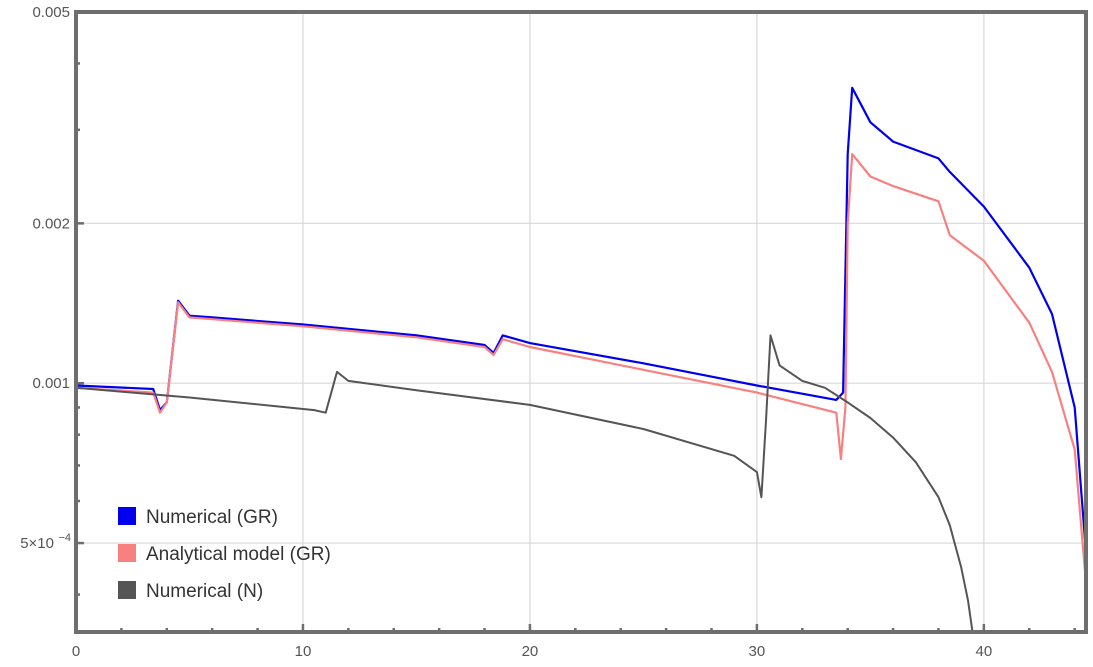 The height and width of the screenshot is (667, 1093). I want to click on x-tick-label: 20, so click(530, 651).